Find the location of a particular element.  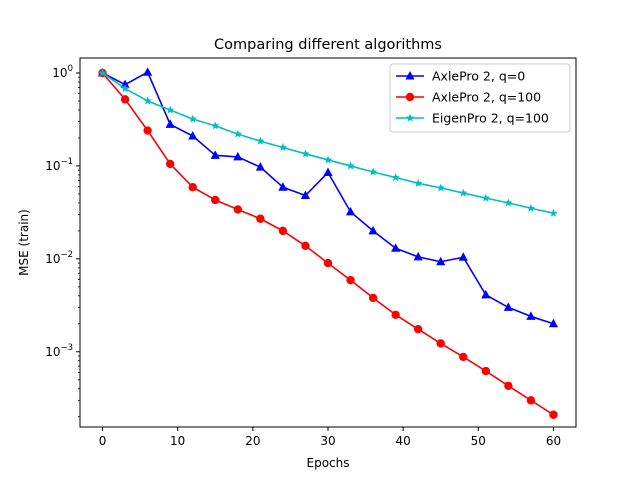

y-tick-label: 10⁰ is located at coordinates (62, 72).